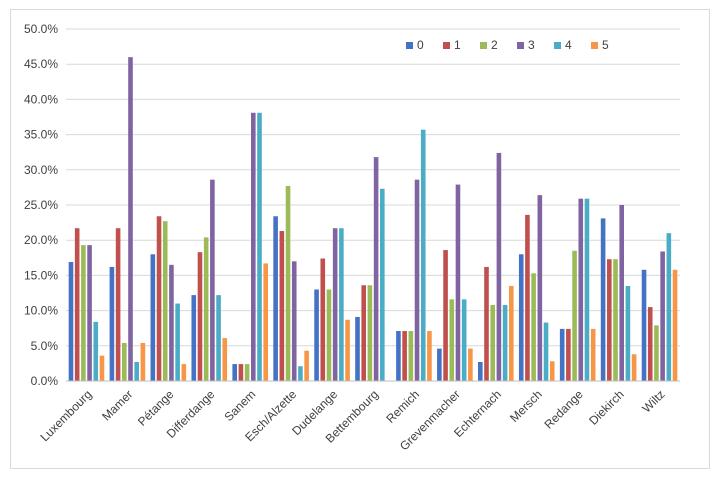  What do you see at coordinates (507, 45) in the screenshot?
I see `legend: 0 1 2 3 4 5` at bounding box center [507, 45].